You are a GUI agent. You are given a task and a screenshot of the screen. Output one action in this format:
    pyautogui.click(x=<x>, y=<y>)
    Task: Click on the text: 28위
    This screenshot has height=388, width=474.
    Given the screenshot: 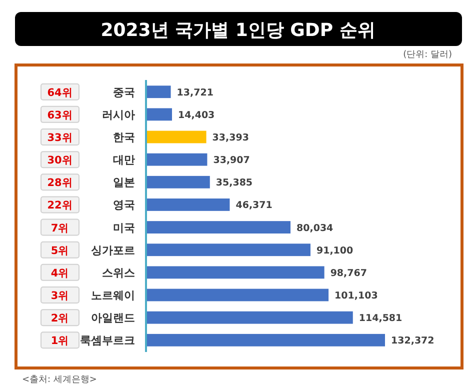 What is the action you would take?
    pyautogui.click(x=60, y=183)
    